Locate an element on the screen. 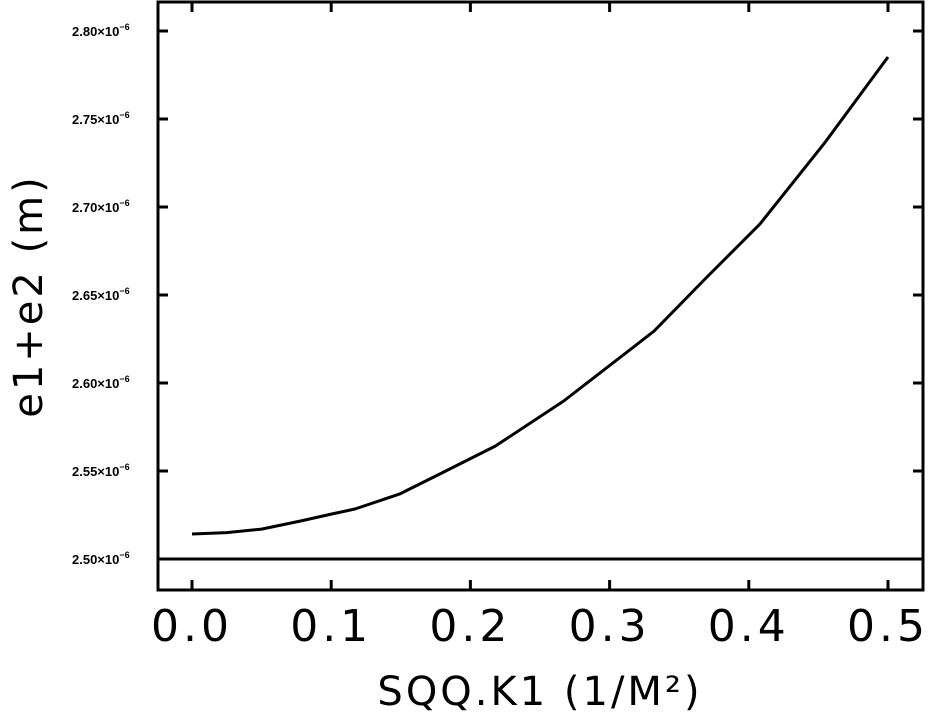 Image resolution: width=929 pixels, height=715 pixels. y-tick-label: 2.55×10⁻⁶ is located at coordinates (101, 470).